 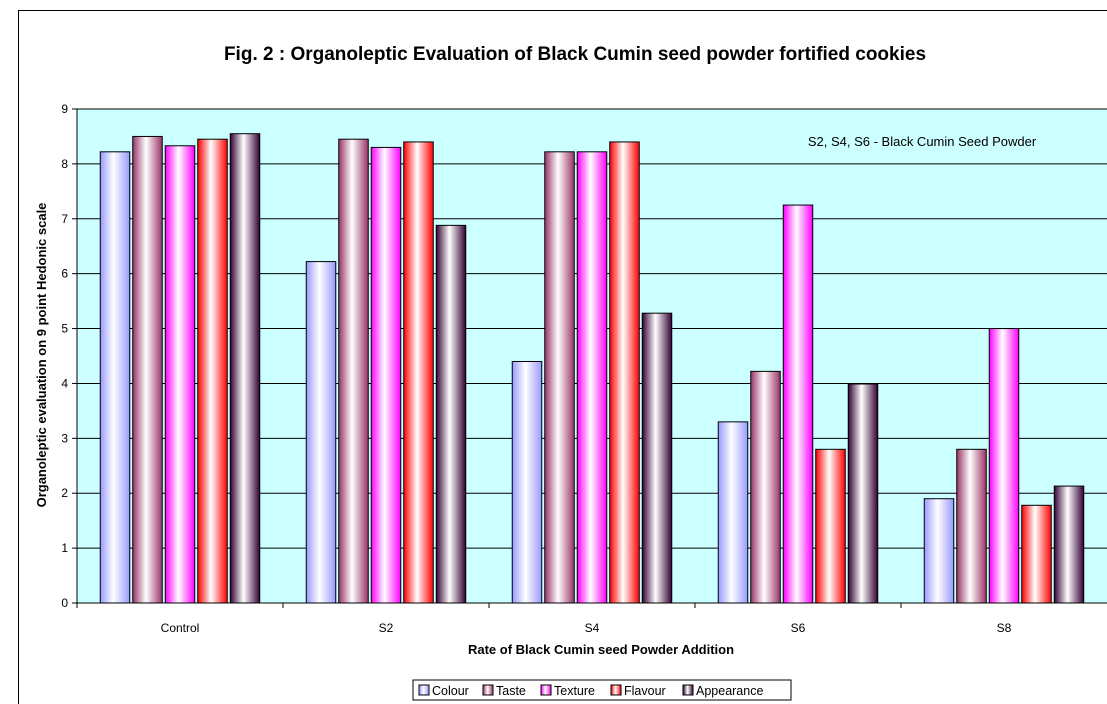 I want to click on x-tick-label: S6, so click(x=798, y=628).